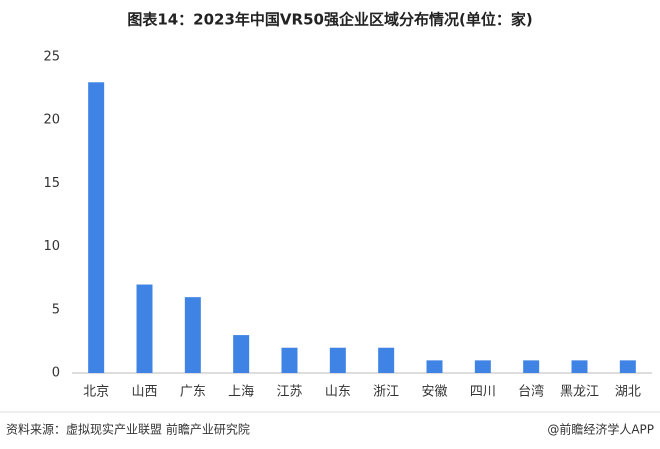 The image size is (660, 449). What do you see at coordinates (51, 57) in the screenshot?
I see `y-tick-label: 25` at bounding box center [51, 57].